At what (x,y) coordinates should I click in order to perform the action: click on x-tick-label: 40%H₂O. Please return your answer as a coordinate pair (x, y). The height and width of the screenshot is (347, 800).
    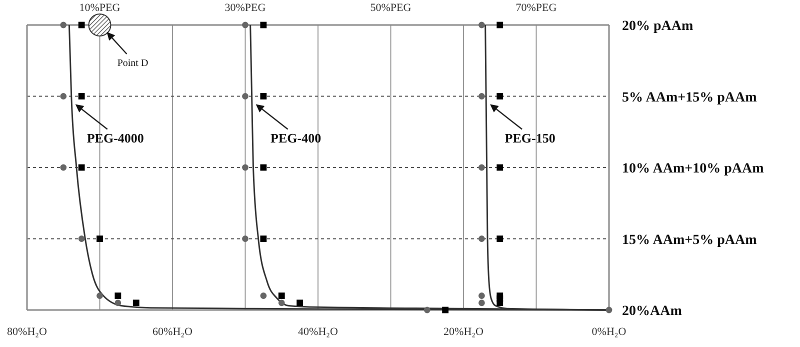
    Looking at the image, I should click on (318, 332).